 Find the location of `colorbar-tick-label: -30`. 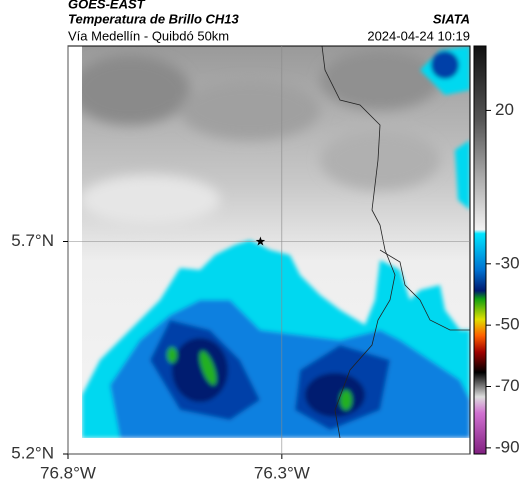

colorbar-tick-label: -30 is located at coordinates (507, 262).